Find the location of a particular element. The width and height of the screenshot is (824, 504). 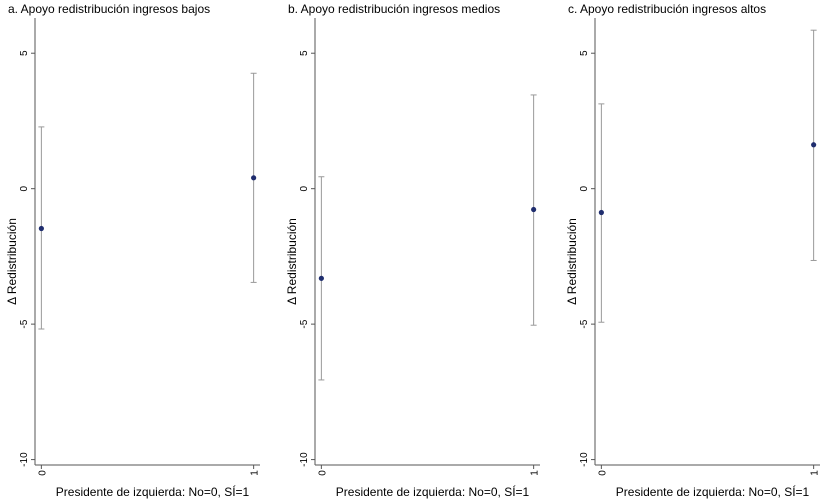

panel-title: a. Apoyo redistribución ingresos bajos is located at coordinates (109, 9).